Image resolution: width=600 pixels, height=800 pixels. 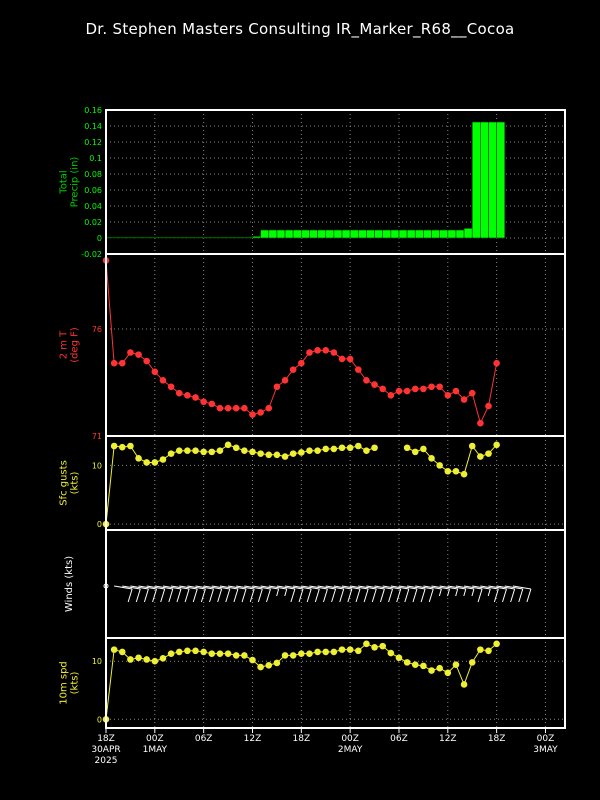 I want to click on gust-y-tick-label: 10, so click(x=97, y=465).